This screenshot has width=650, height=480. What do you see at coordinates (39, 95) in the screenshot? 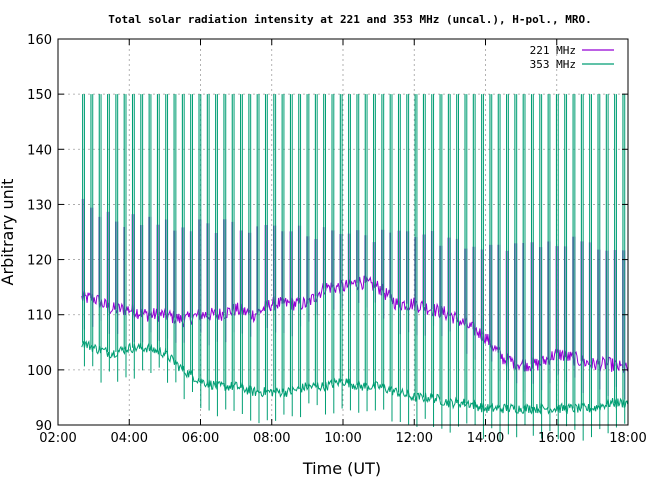
I see `y-tick-label: 150` at bounding box center [39, 95].